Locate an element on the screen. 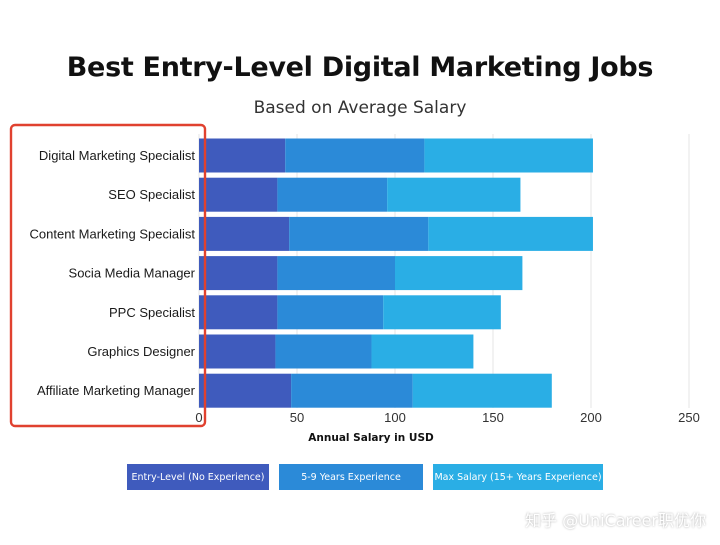  x-tick-label: 200 is located at coordinates (591, 417).